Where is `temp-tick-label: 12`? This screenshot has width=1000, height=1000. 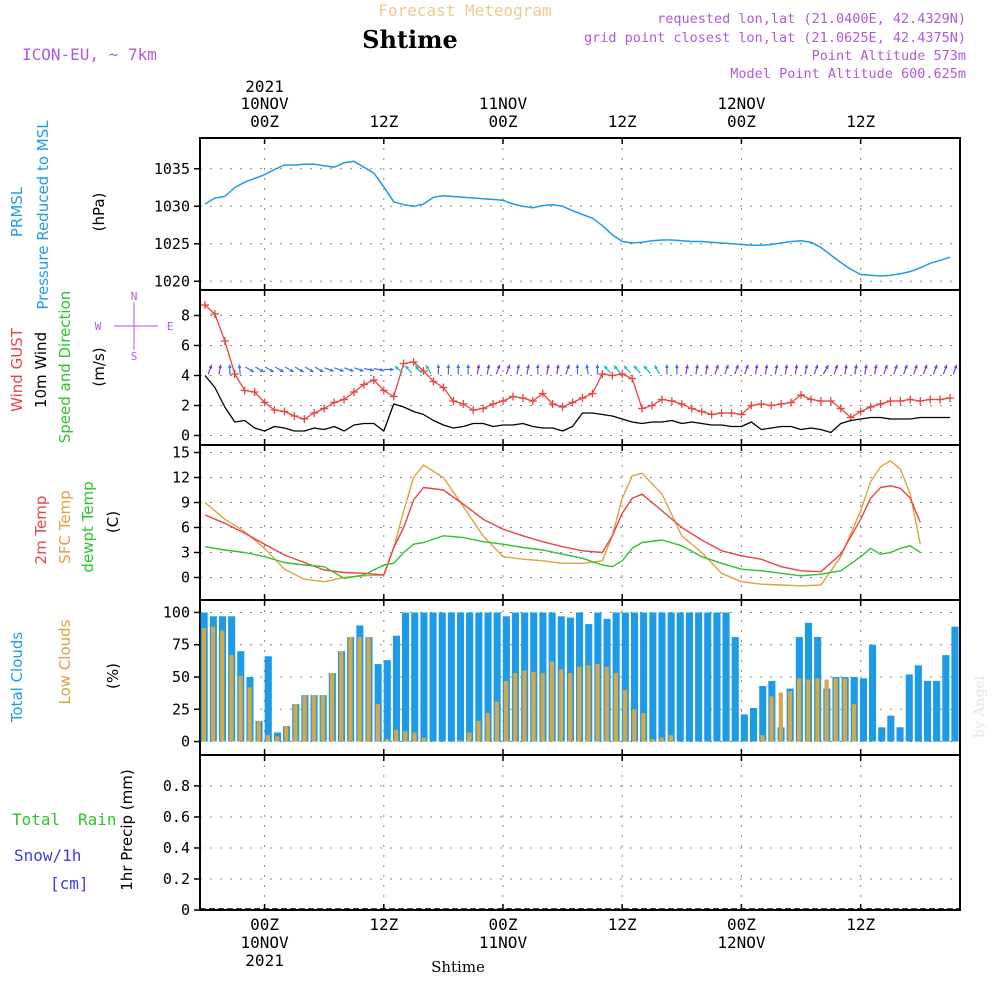
temp-tick-label: 12 is located at coordinates (181, 478).